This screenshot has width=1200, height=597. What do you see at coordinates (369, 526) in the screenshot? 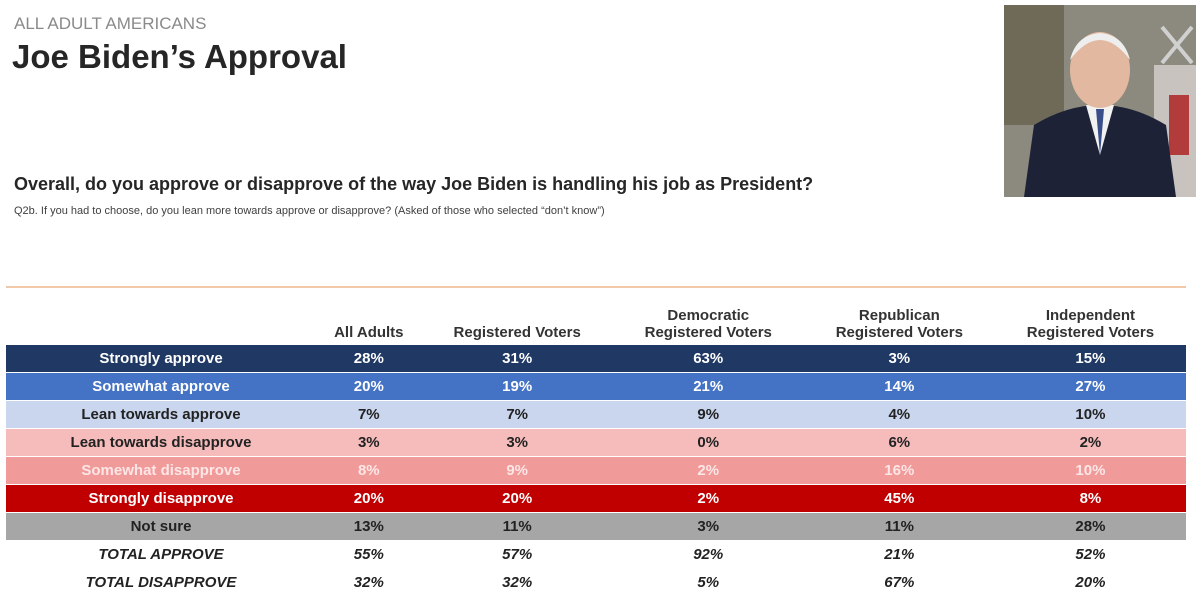
I see `cell: 13%` at bounding box center [369, 526].